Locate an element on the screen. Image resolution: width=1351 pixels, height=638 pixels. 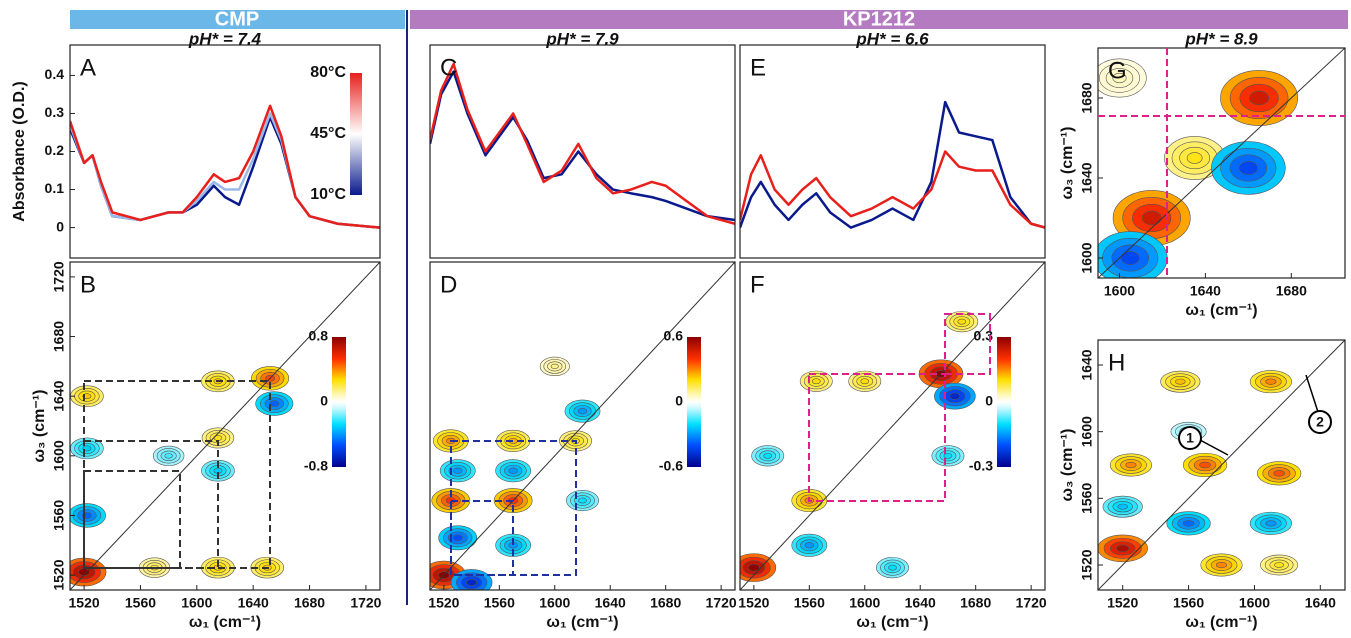
annotation: 2 is located at coordinates (1320, 422).